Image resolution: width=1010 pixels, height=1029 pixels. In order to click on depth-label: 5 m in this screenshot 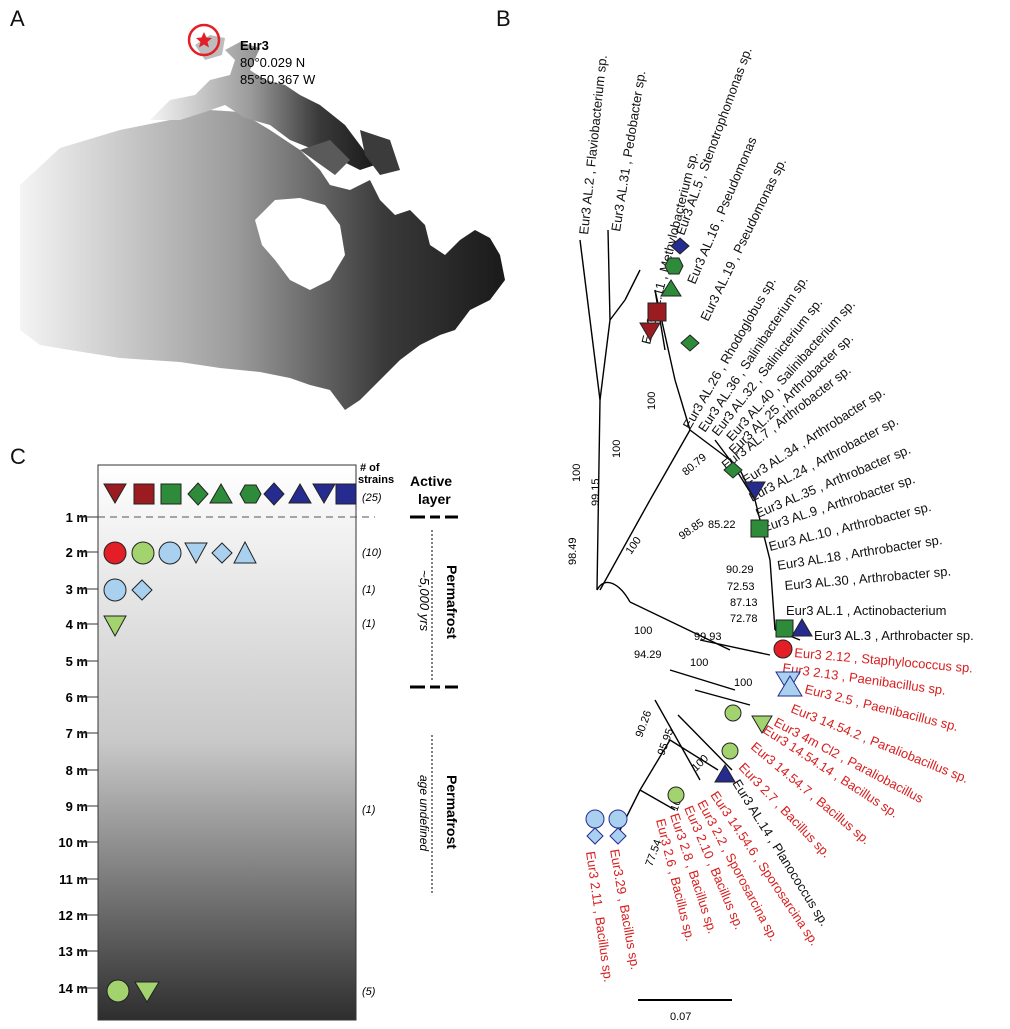, I will do `click(77, 661)`.